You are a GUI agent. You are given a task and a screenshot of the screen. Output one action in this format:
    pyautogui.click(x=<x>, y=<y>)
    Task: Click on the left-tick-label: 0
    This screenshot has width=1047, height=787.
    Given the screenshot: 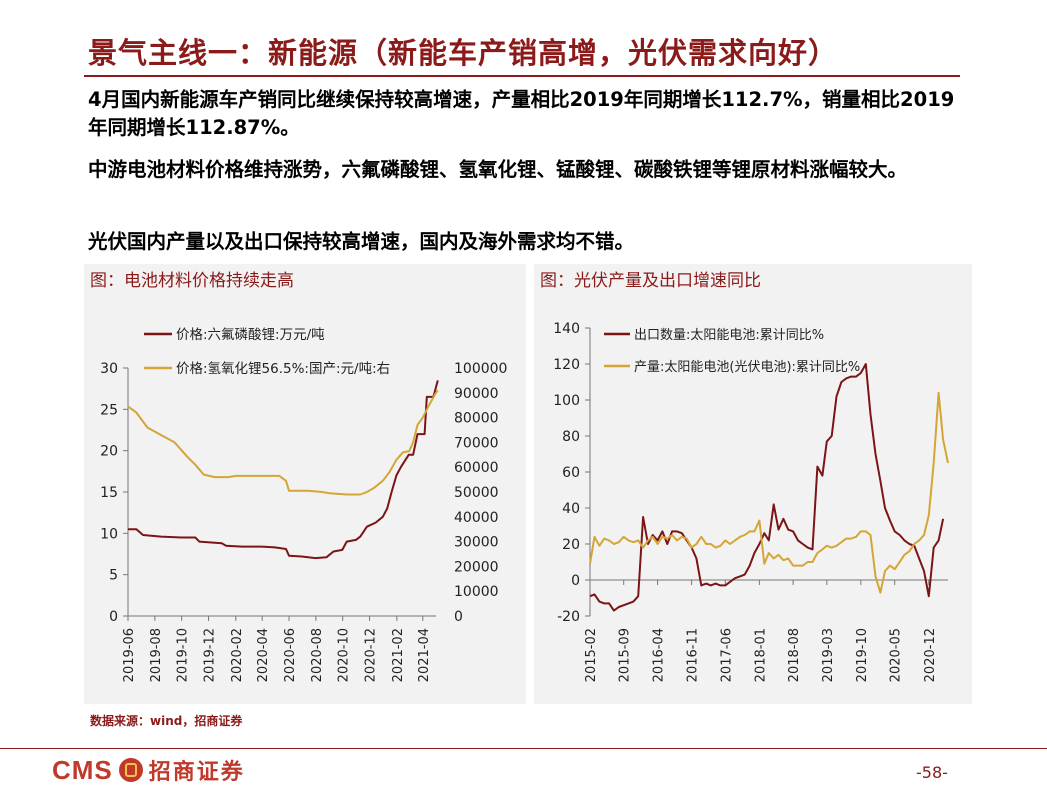 What is the action you would take?
    pyautogui.click(x=113, y=617)
    